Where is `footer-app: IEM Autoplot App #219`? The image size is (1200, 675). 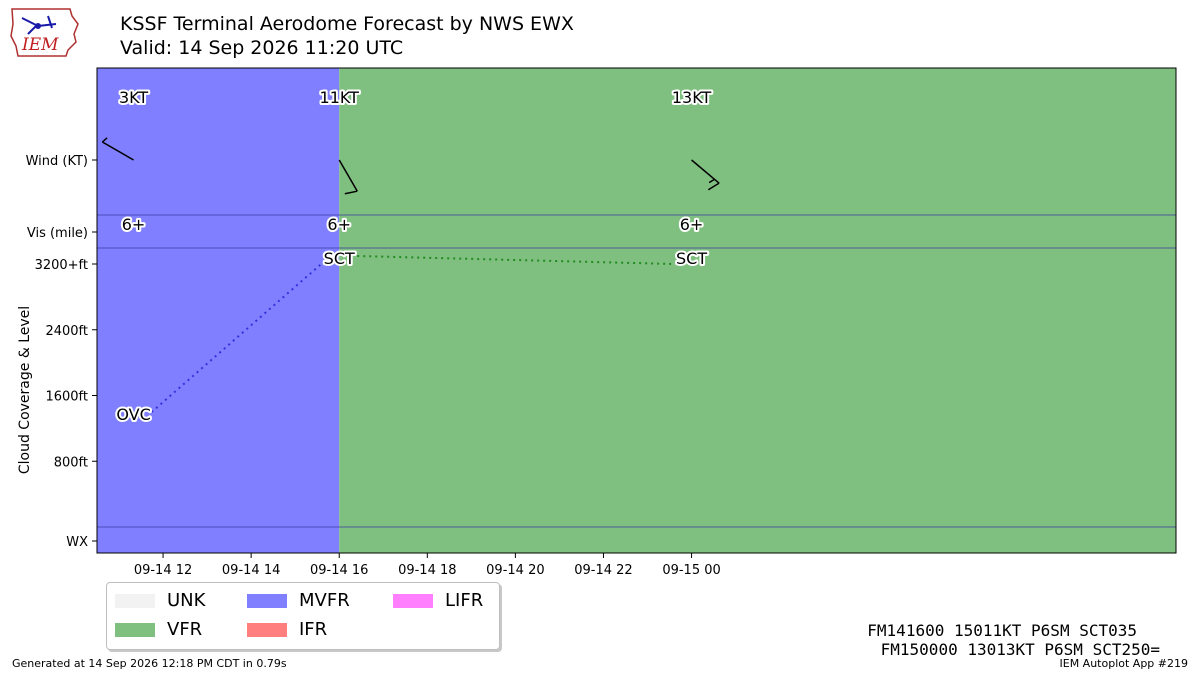 footer-app: IEM Autoplot App #219 is located at coordinates (1124, 663).